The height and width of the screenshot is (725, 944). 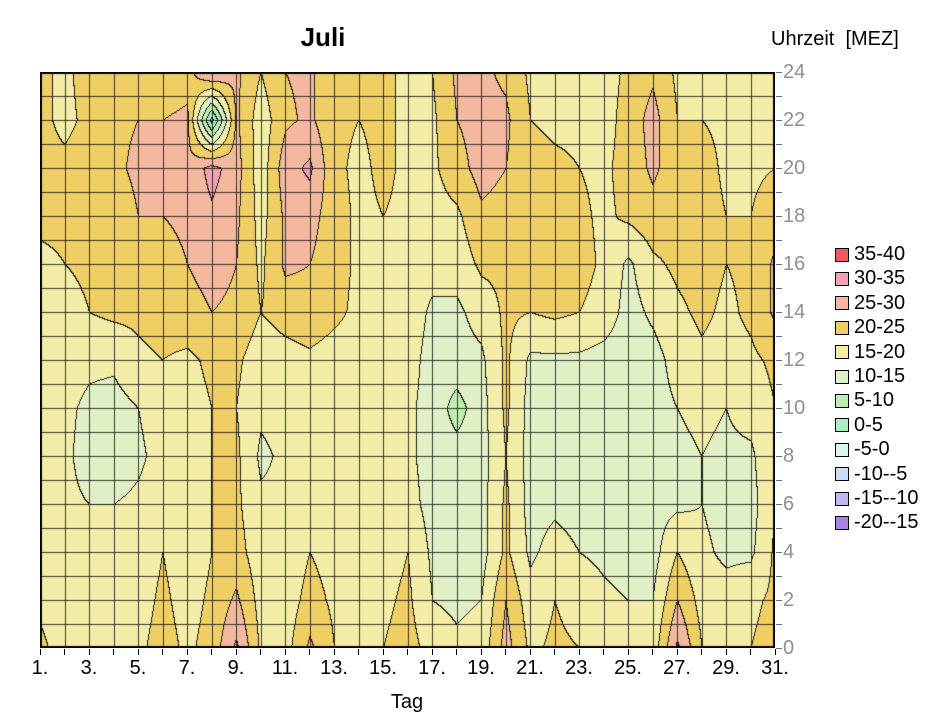 I want to click on y-axis-title: Uhrzeit [MEZ], so click(x=835, y=39).